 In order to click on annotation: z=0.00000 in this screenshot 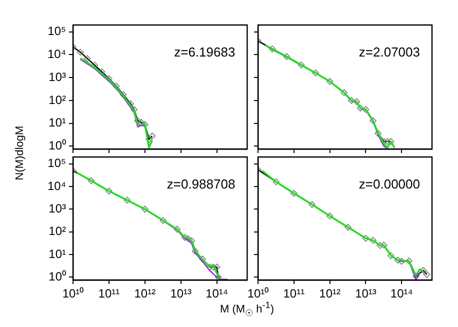, I will do `click(389, 184)`.